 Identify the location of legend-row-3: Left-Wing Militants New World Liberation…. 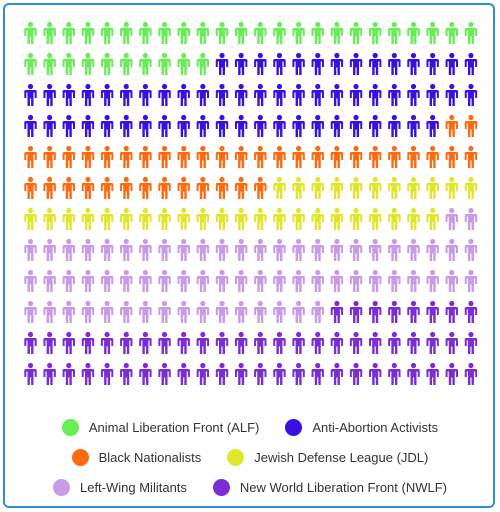
(250, 487).